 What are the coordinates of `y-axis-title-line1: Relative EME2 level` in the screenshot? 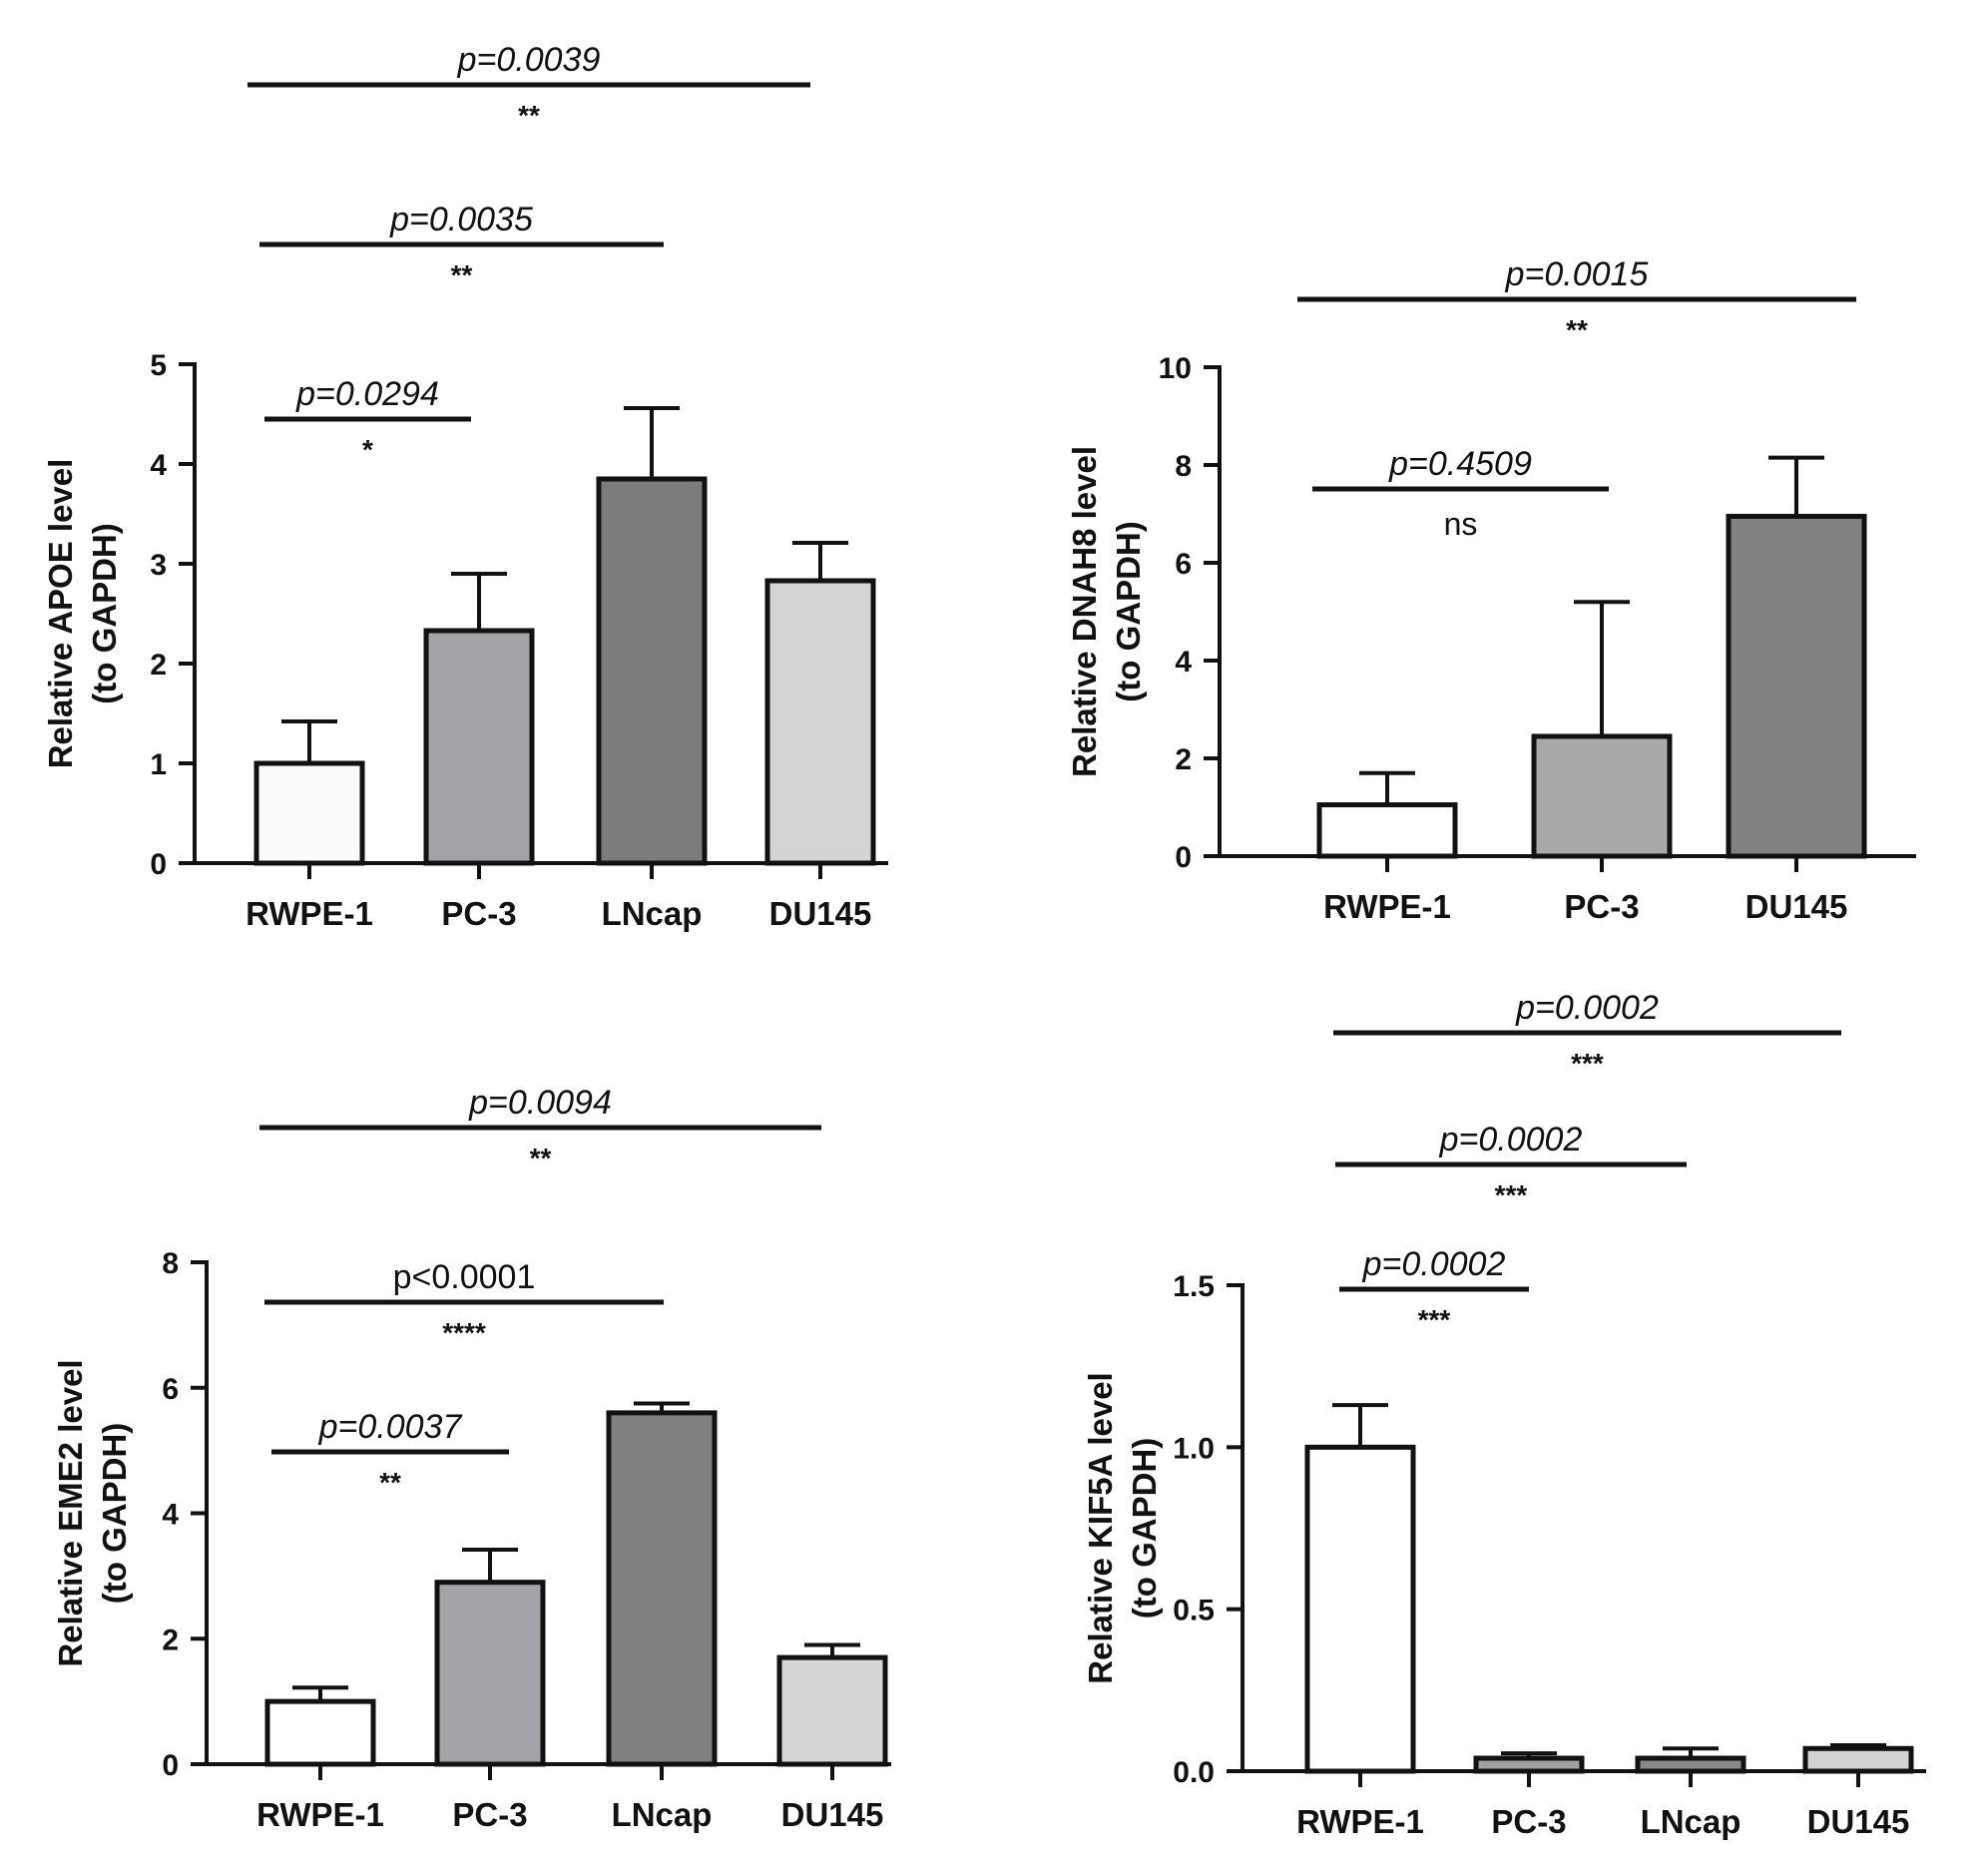 It's located at (70, 1512).